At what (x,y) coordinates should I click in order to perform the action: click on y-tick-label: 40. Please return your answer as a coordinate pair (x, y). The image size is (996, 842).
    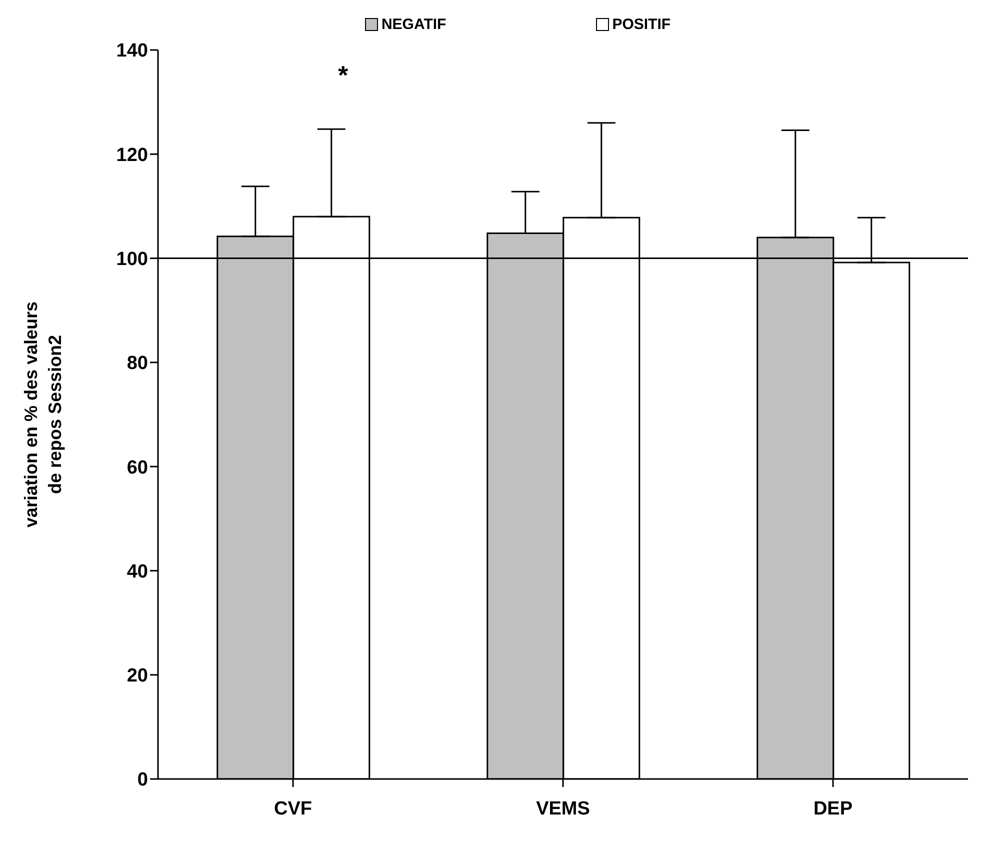
    Looking at the image, I should click on (137, 571).